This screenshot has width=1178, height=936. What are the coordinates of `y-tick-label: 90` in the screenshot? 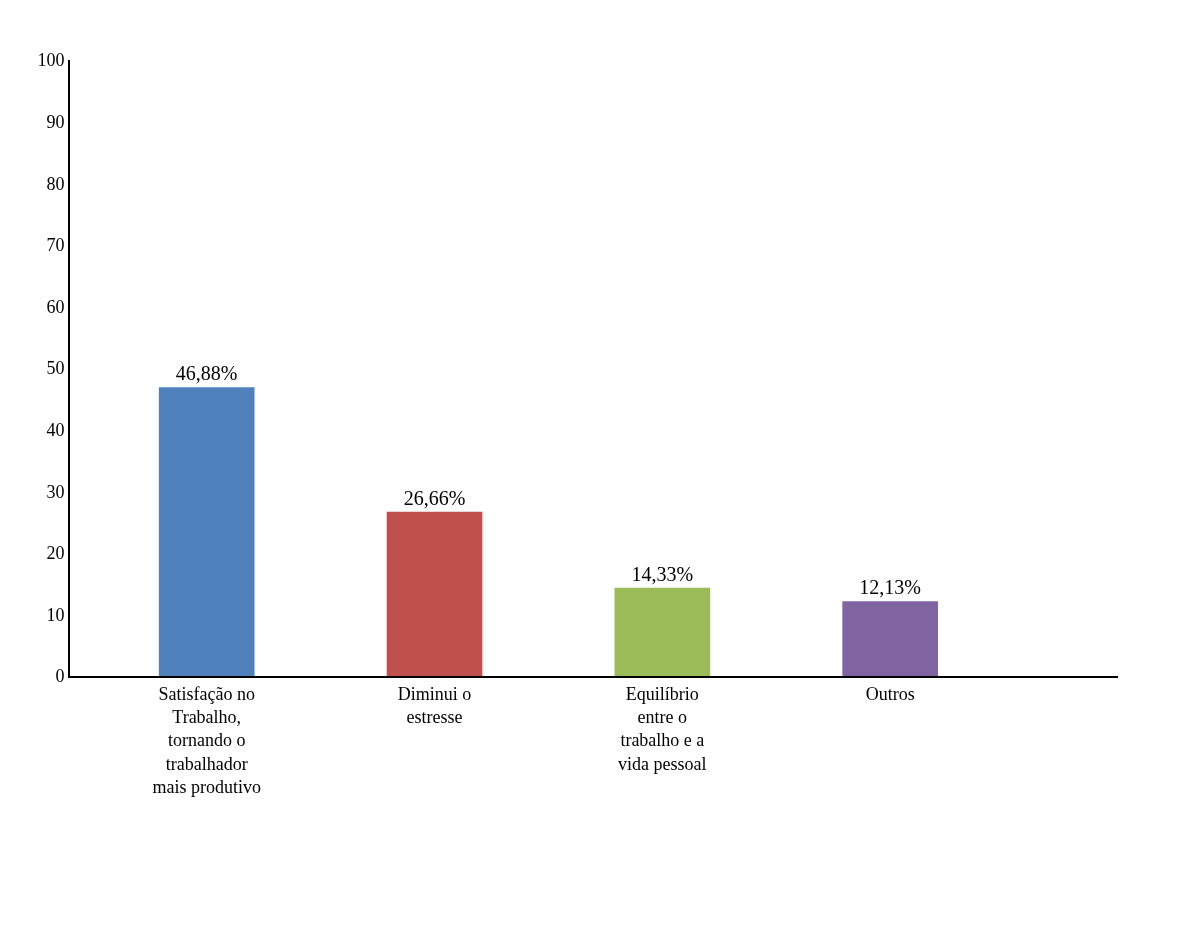 It's located at (55, 121).